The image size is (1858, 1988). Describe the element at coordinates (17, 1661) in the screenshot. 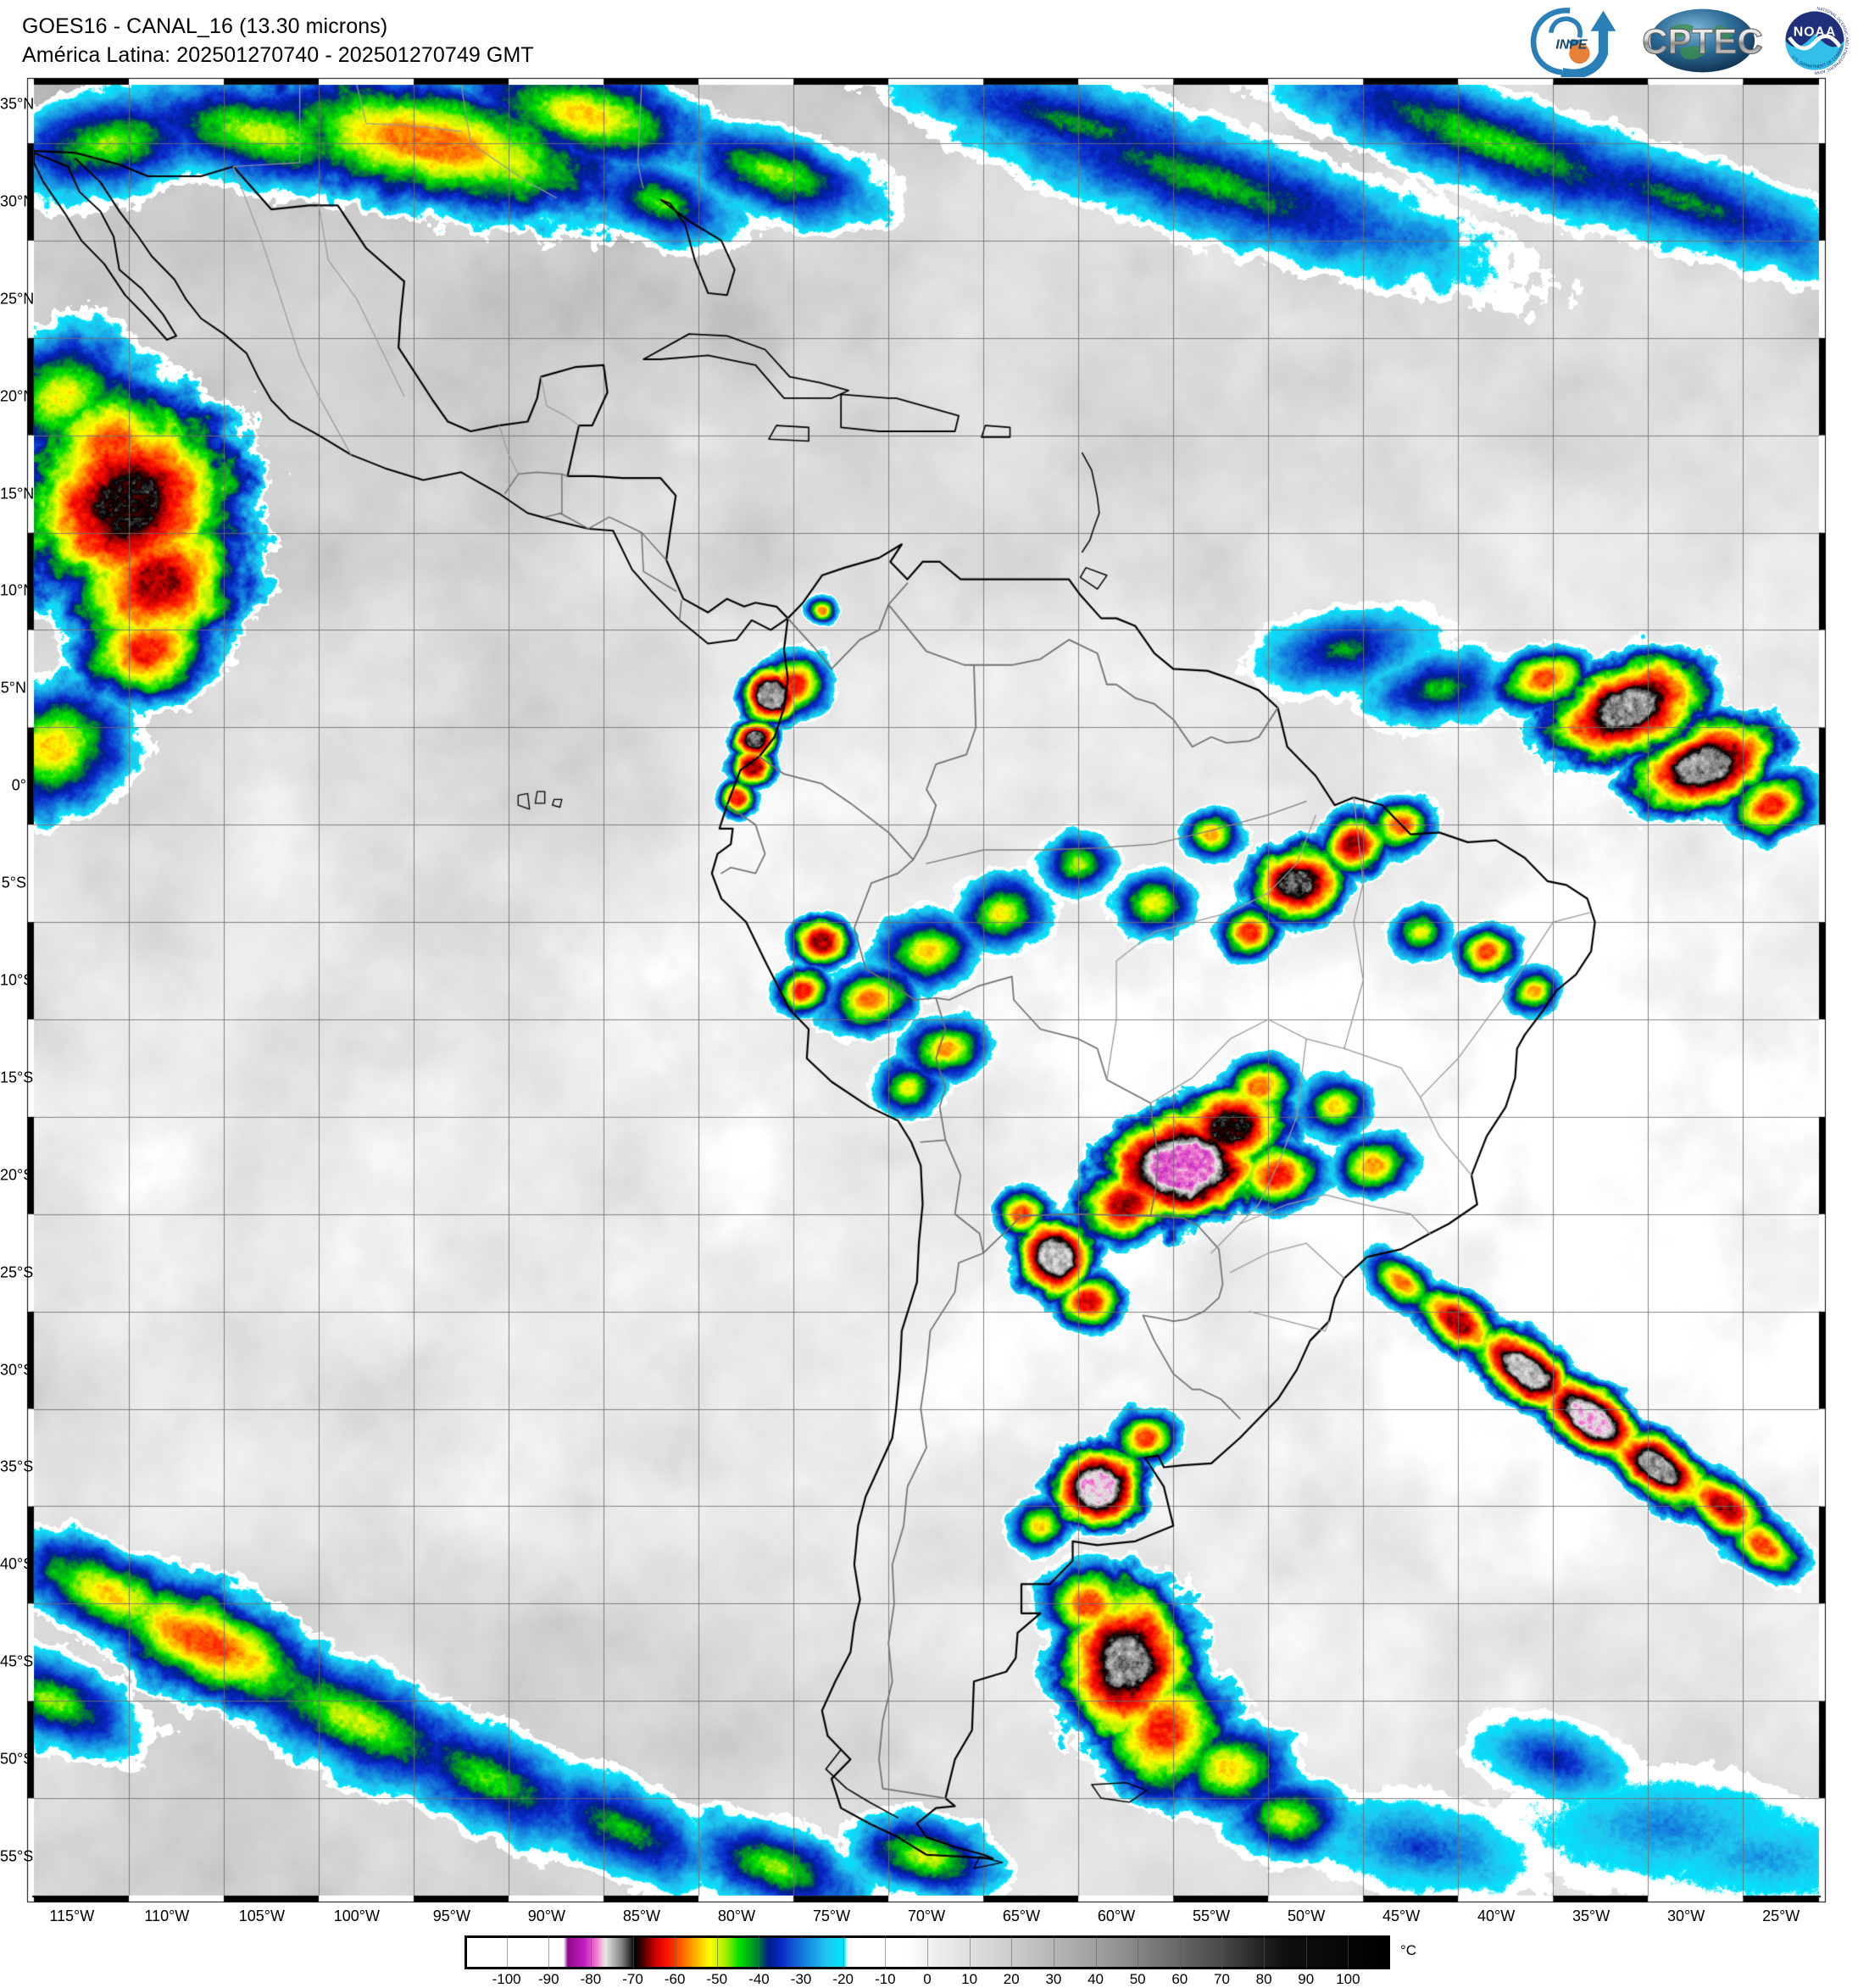

I see `lat-tick-label: 45°S` at that location.